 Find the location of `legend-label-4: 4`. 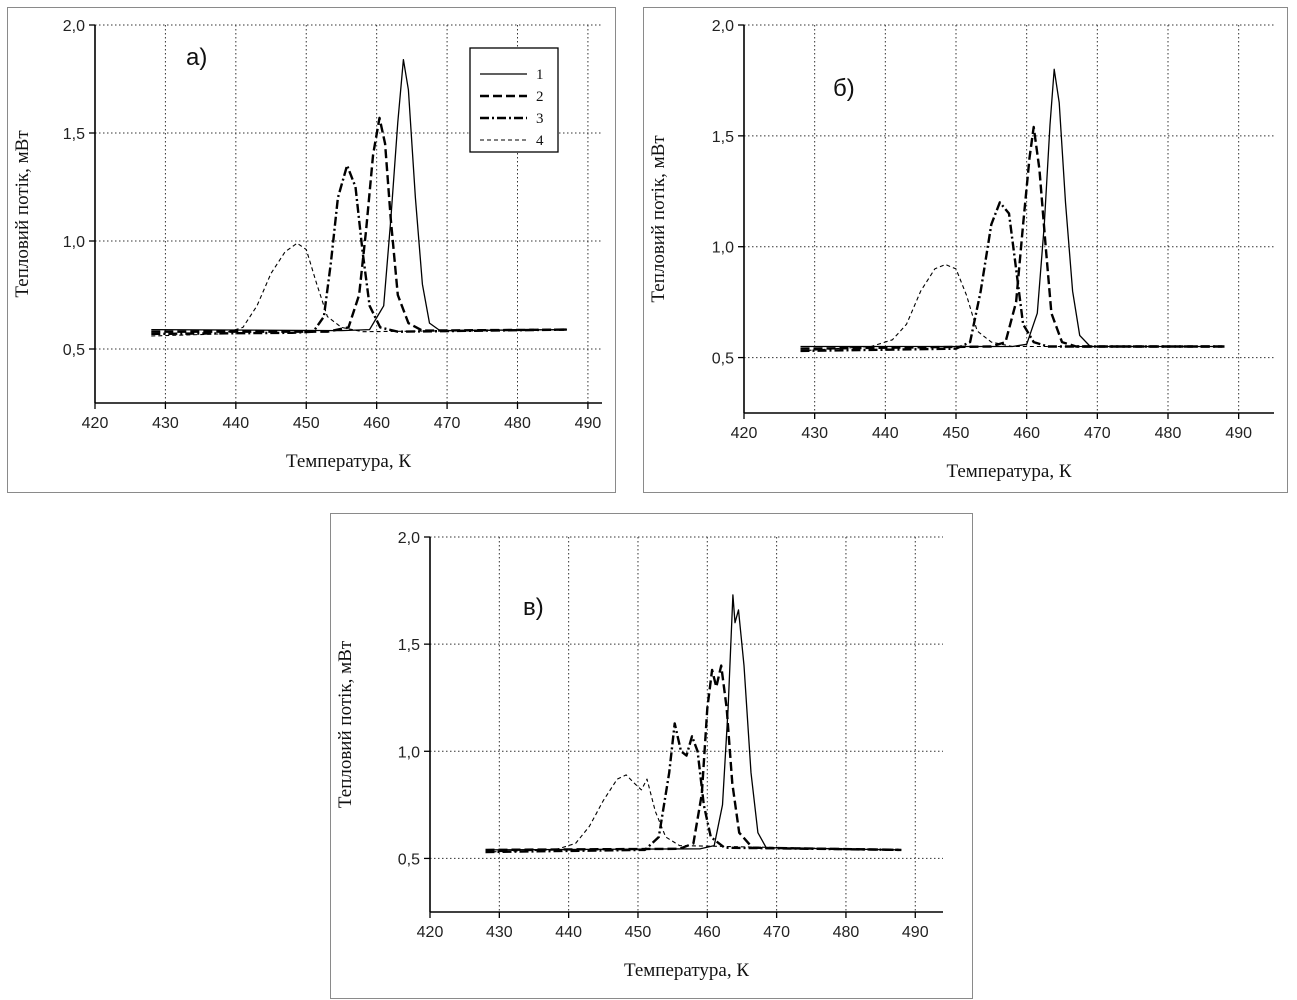

legend-label-4: 4 is located at coordinates (540, 141).